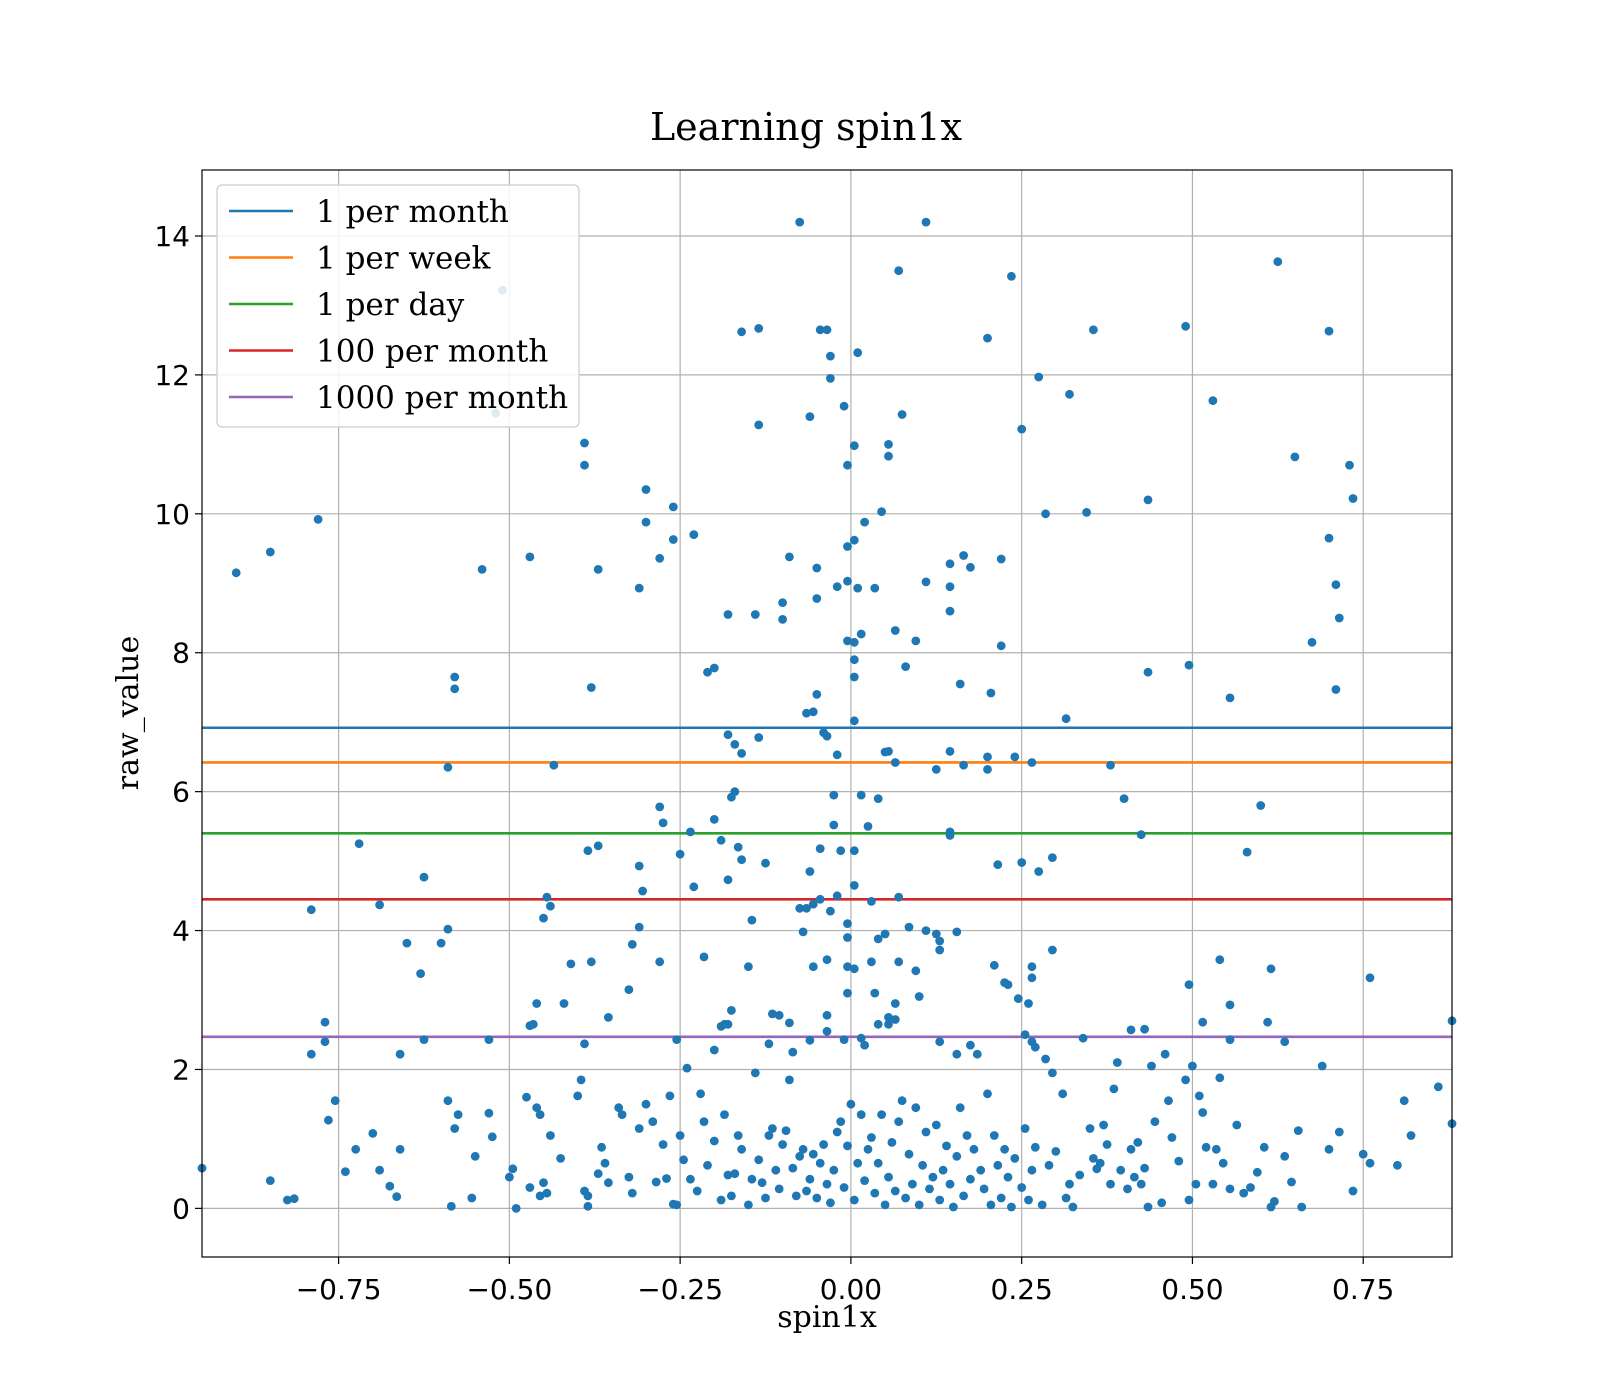 The width and height of the screenshot is (1600, 1400). Describe the element at coordinates (172, 514) in the screenshot. I see `y-tick-label: 10` at that location.